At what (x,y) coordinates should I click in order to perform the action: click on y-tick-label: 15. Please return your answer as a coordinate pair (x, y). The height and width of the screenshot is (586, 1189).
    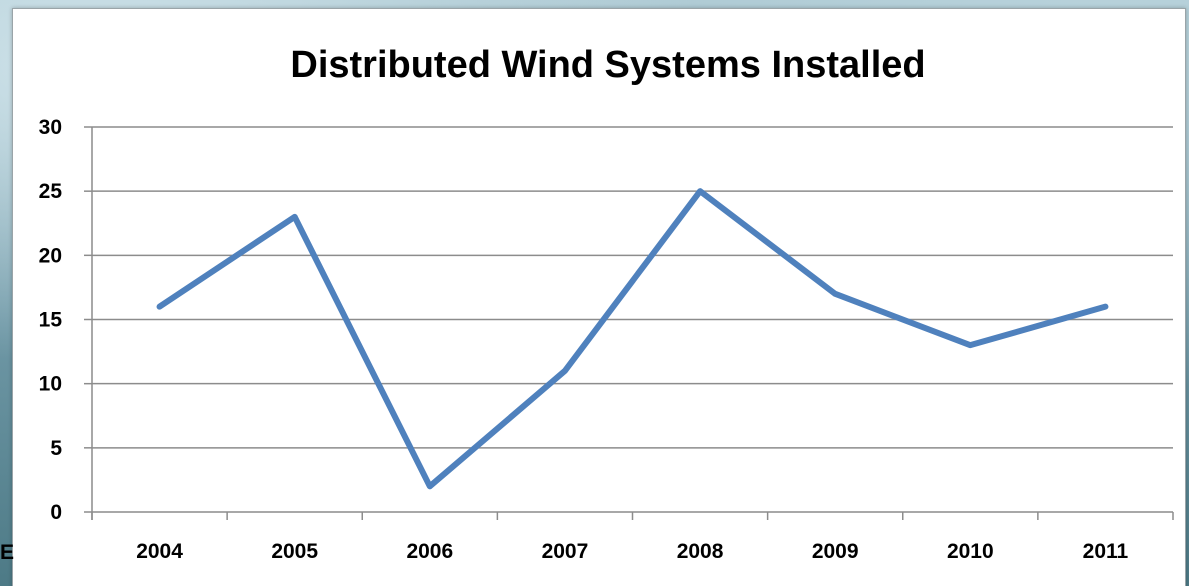
    Looking at the image, I should click on (51, 320).